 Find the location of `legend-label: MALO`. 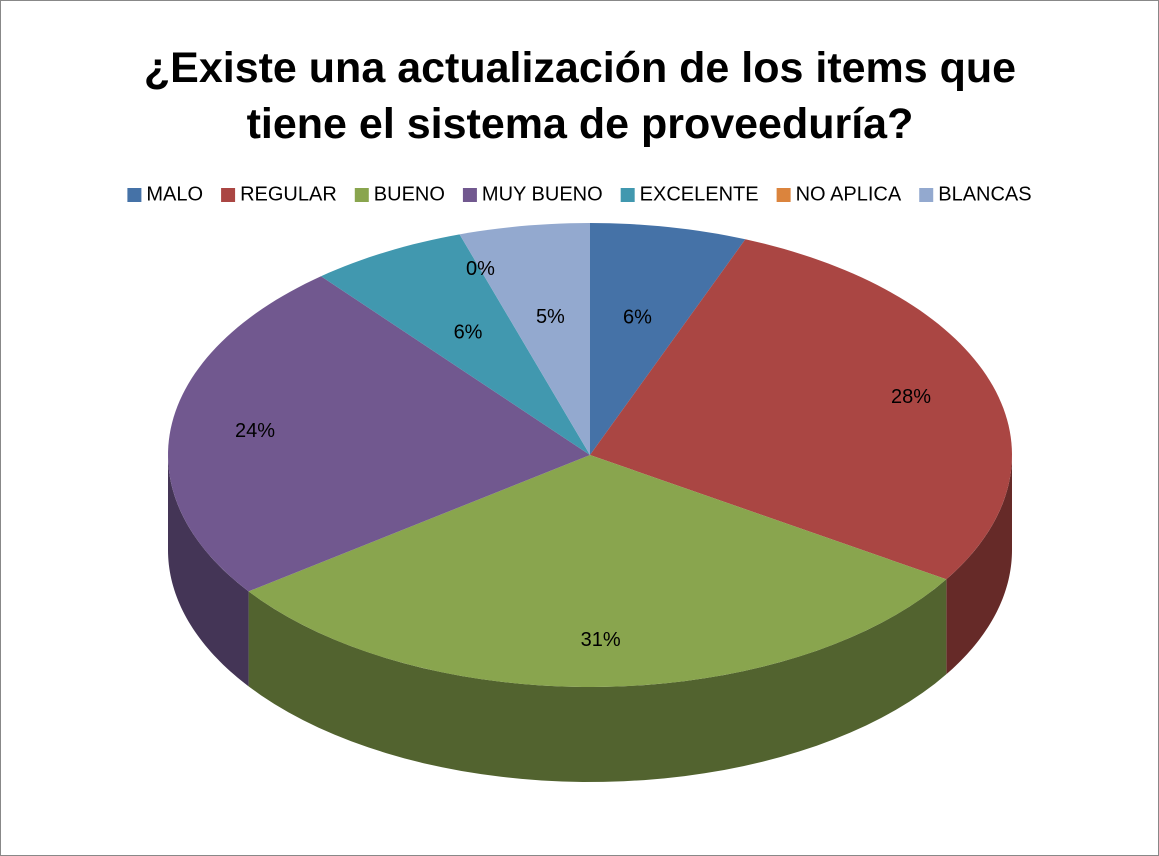

legend-label: MALO is located at coordinates (174, 194).